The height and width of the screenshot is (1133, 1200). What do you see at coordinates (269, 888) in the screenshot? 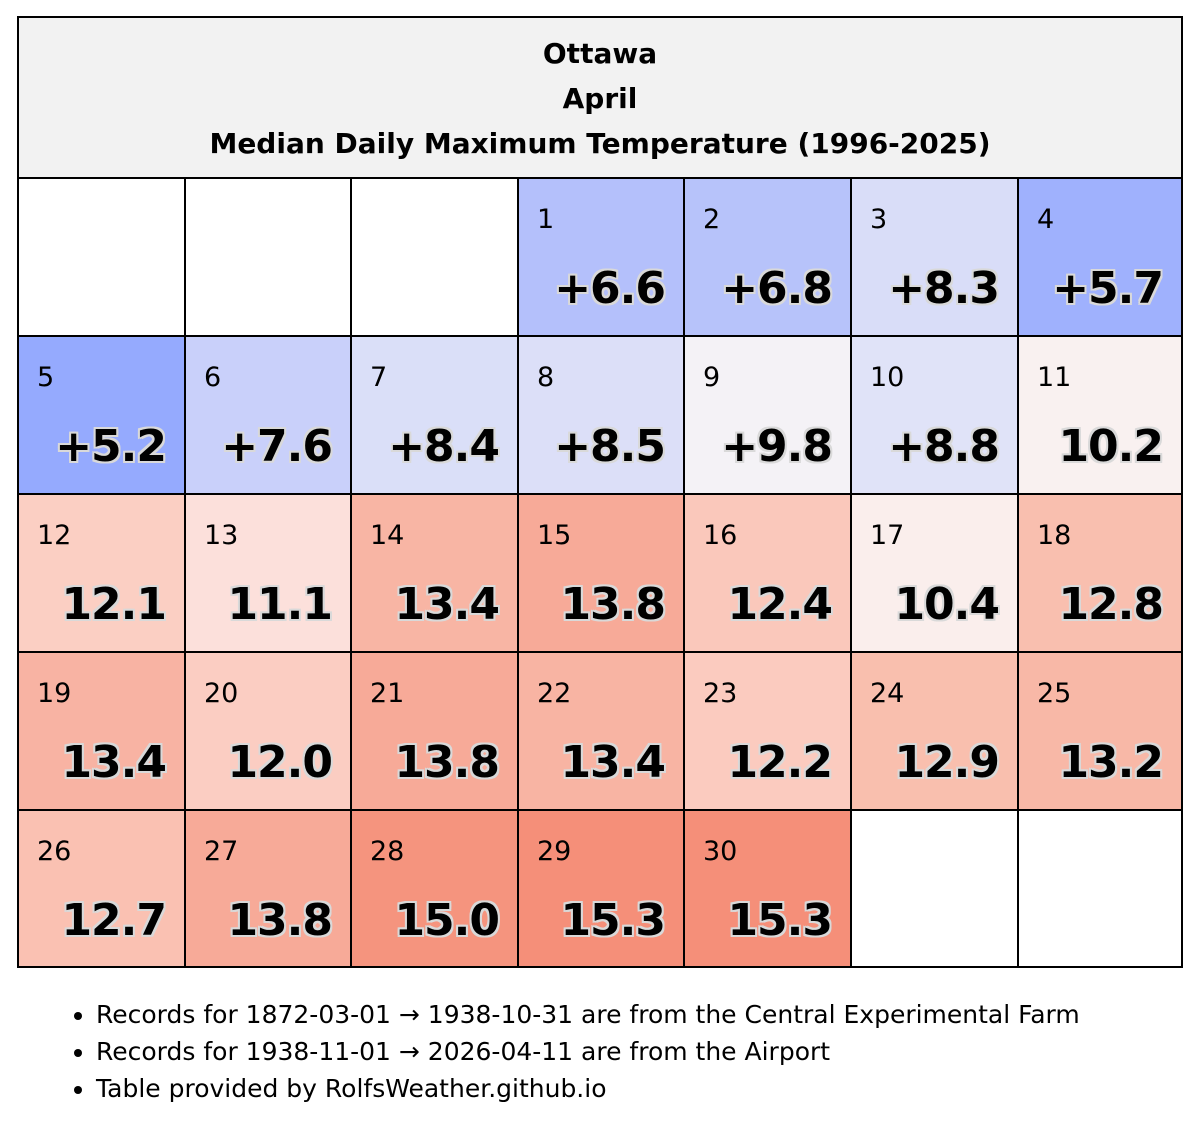
I see `day-cell: 27 13.8` at bounding box center [269, 888].